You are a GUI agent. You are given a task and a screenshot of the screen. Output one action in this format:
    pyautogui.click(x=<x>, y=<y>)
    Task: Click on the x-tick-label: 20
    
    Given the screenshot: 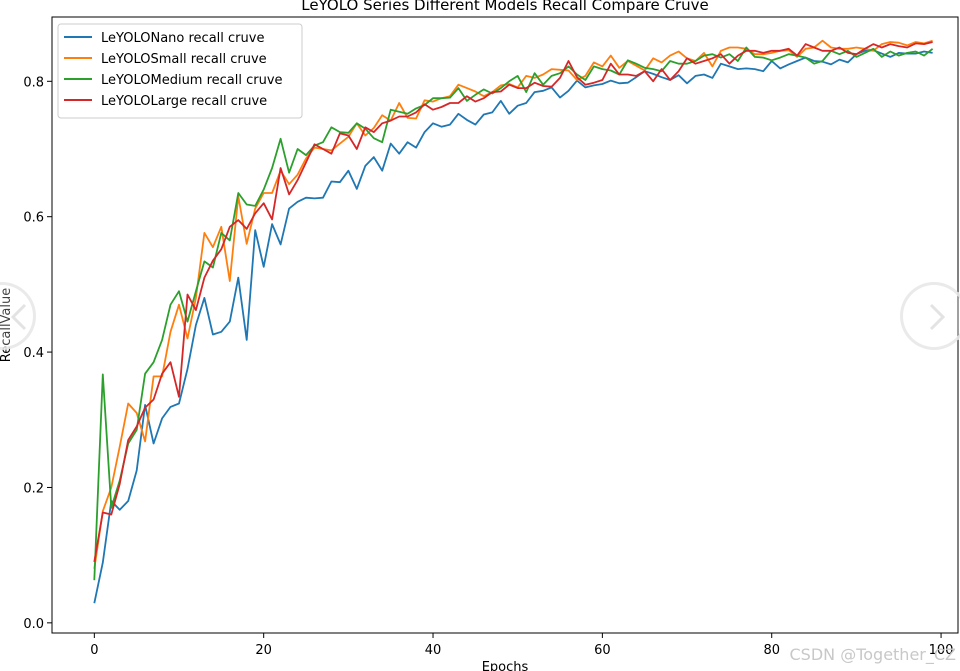 What is the action you would take?
    pyautogui.click(x=263, y=650)
    